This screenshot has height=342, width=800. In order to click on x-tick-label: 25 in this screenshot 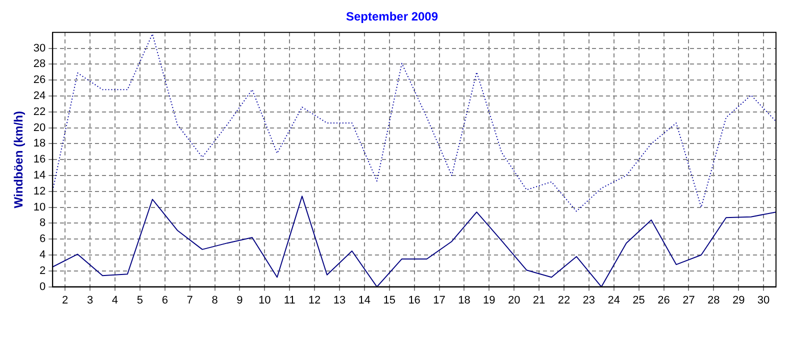, I will do `click(638, 300)`.